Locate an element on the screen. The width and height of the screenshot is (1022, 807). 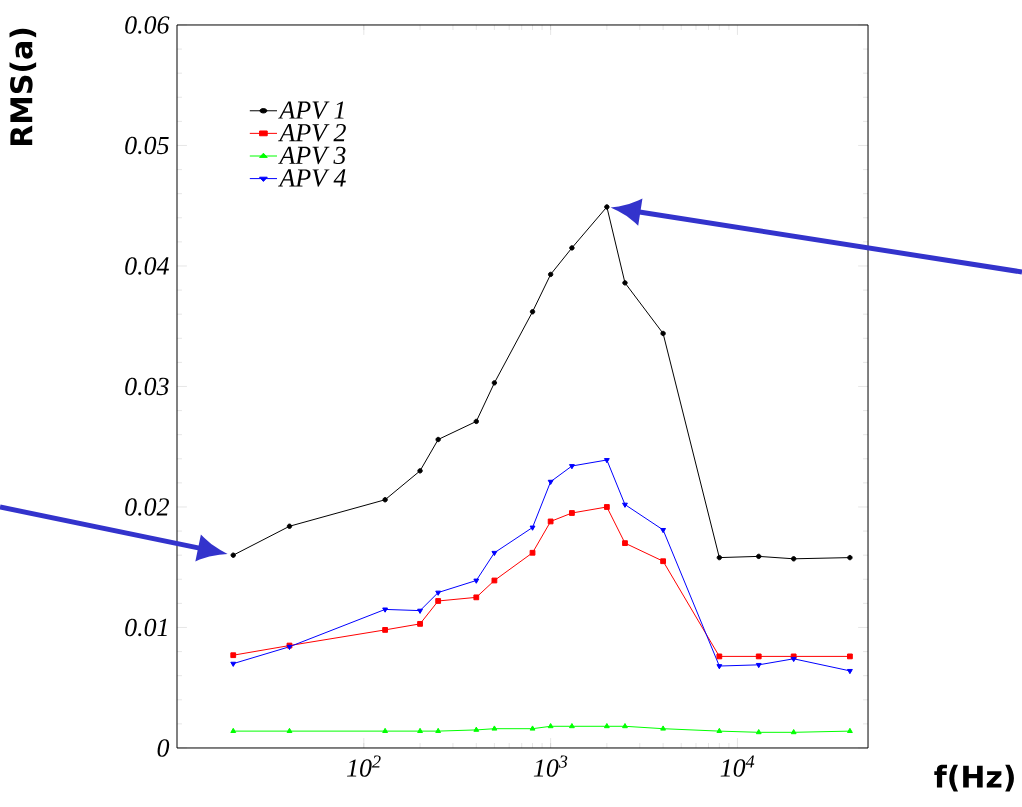
x-tick-label: 10$^{2}$ is located at coordinates (364, 766).